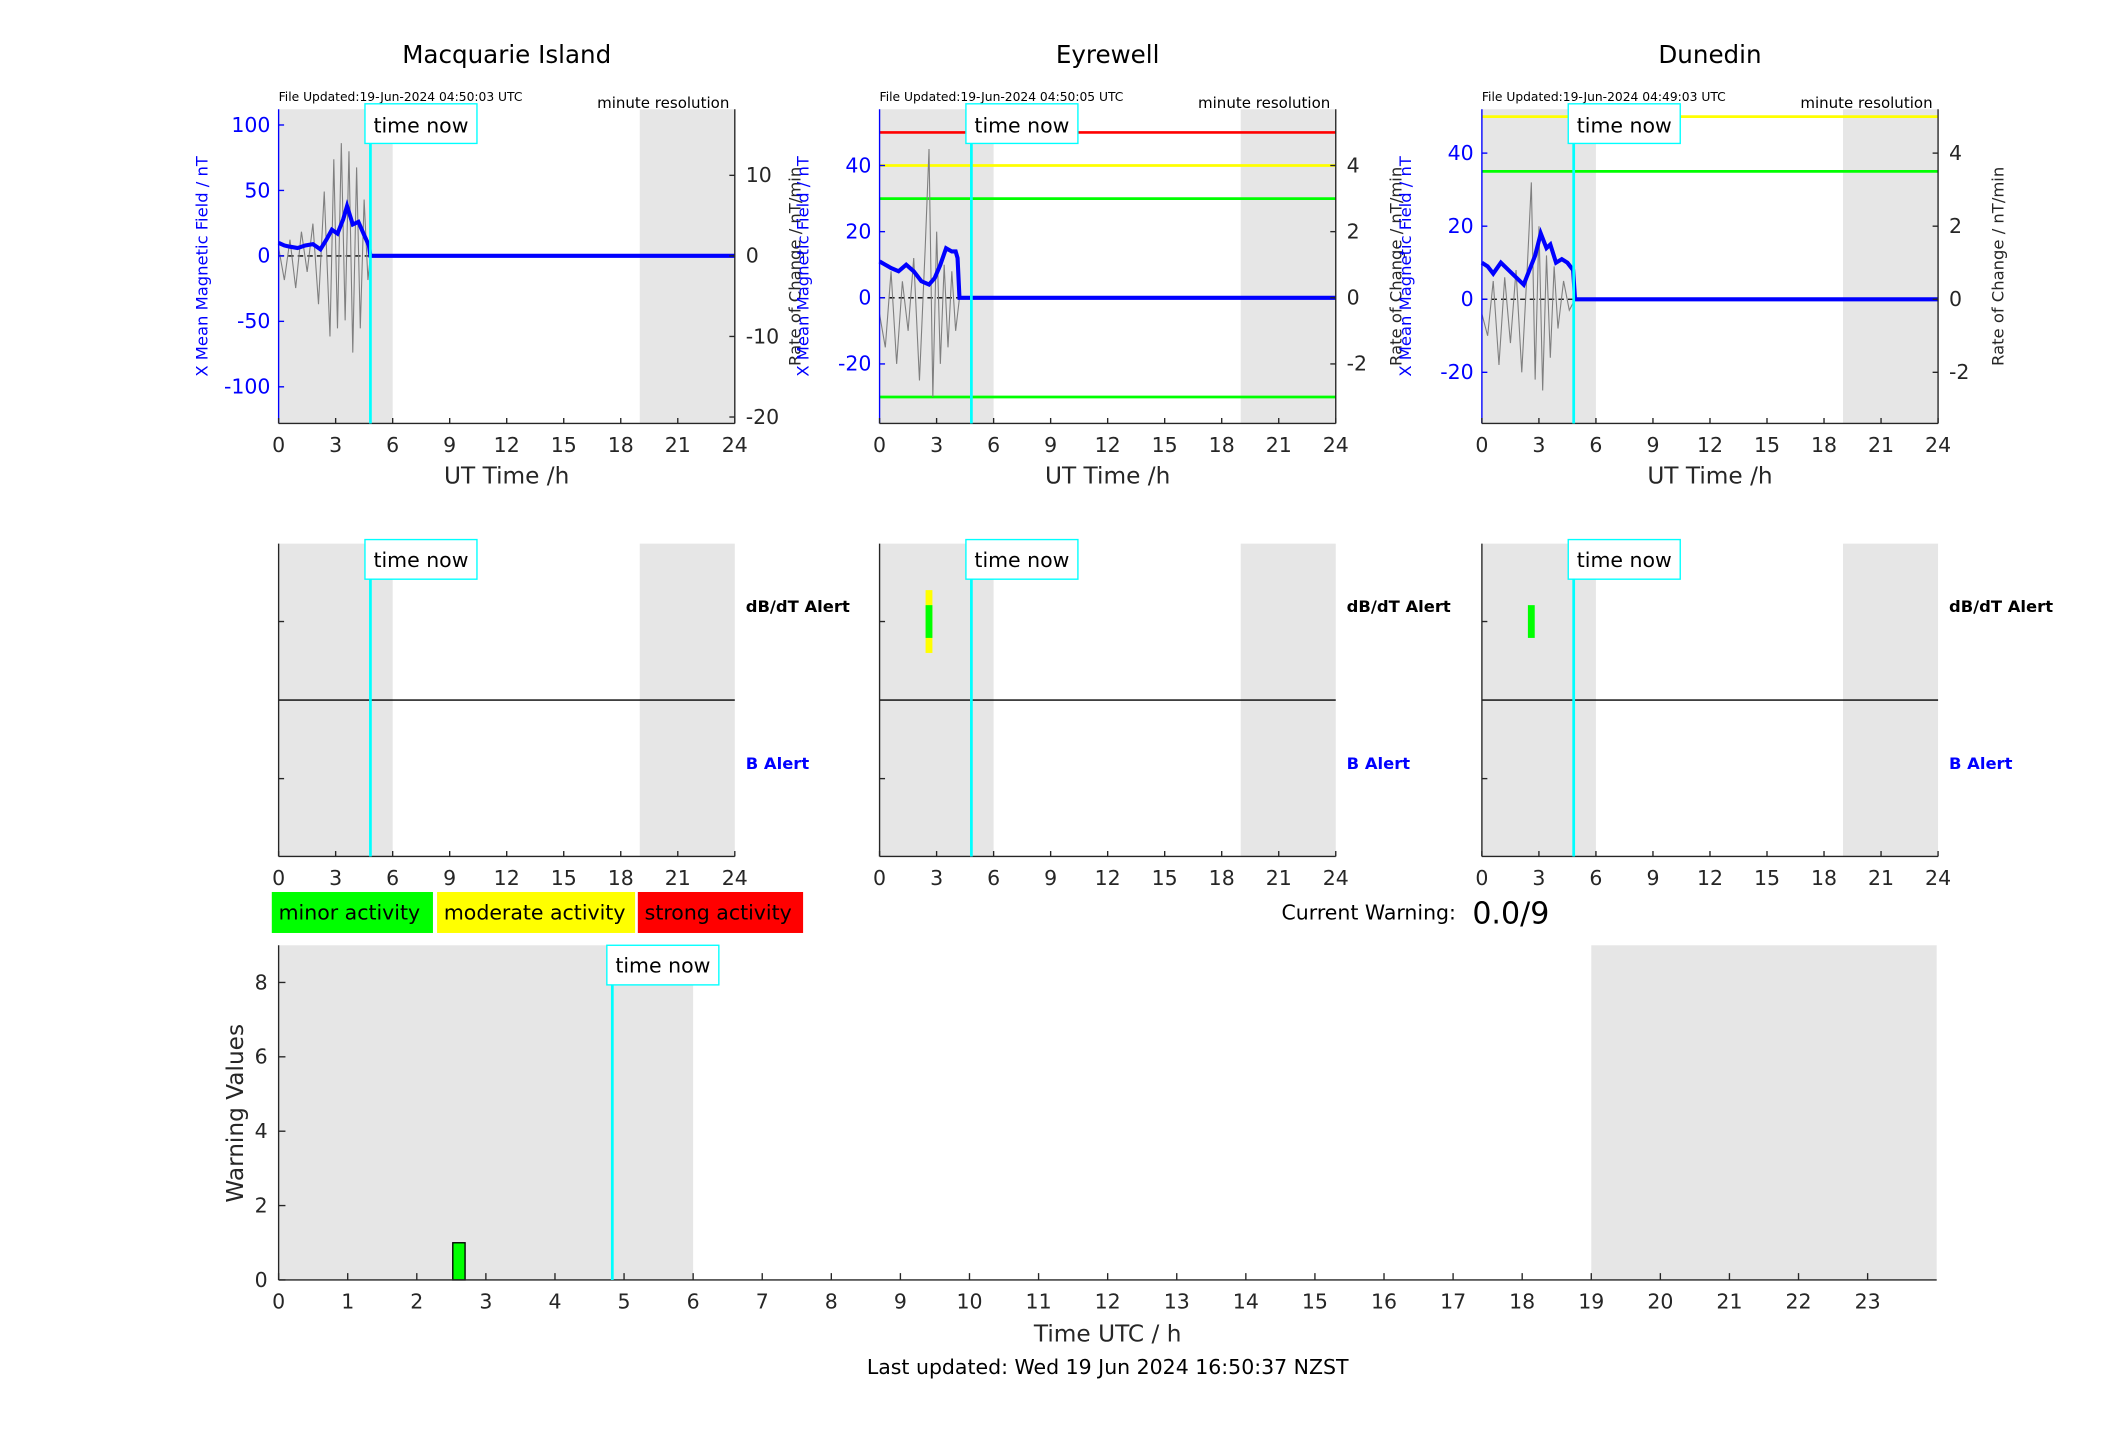 The image size is (2117, 1437). I want to click on warning-x-tick-label: 9, so click(900, 1302).